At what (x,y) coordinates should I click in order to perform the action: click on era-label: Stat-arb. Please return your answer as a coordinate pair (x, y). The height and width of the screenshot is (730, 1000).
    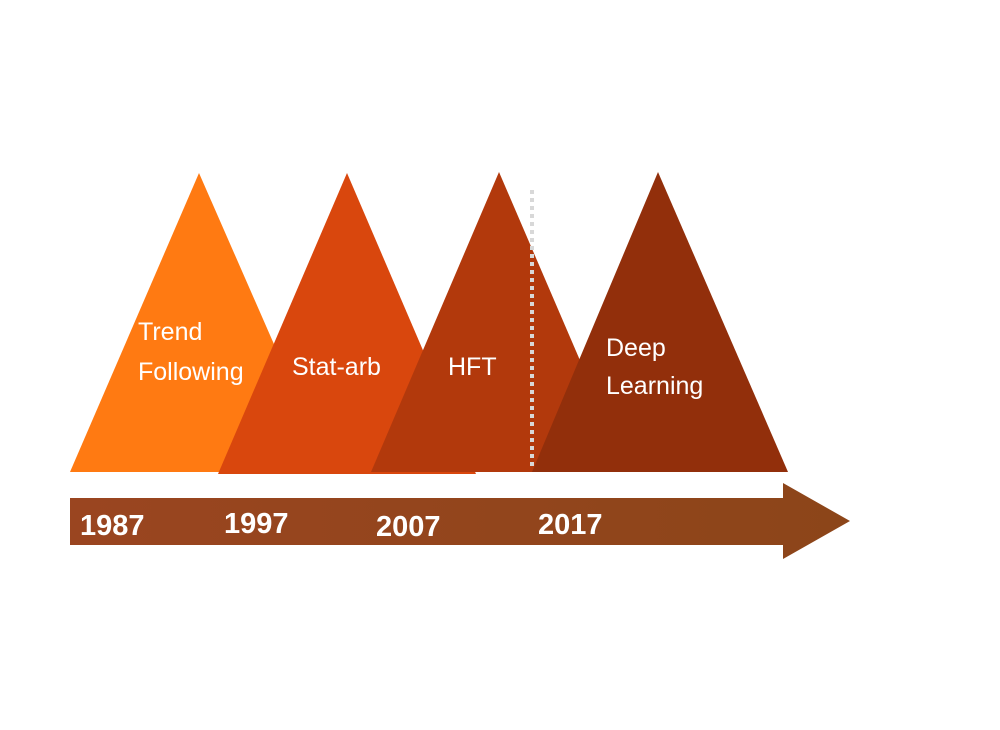
    Looking at the image, I should click on (336, 367).